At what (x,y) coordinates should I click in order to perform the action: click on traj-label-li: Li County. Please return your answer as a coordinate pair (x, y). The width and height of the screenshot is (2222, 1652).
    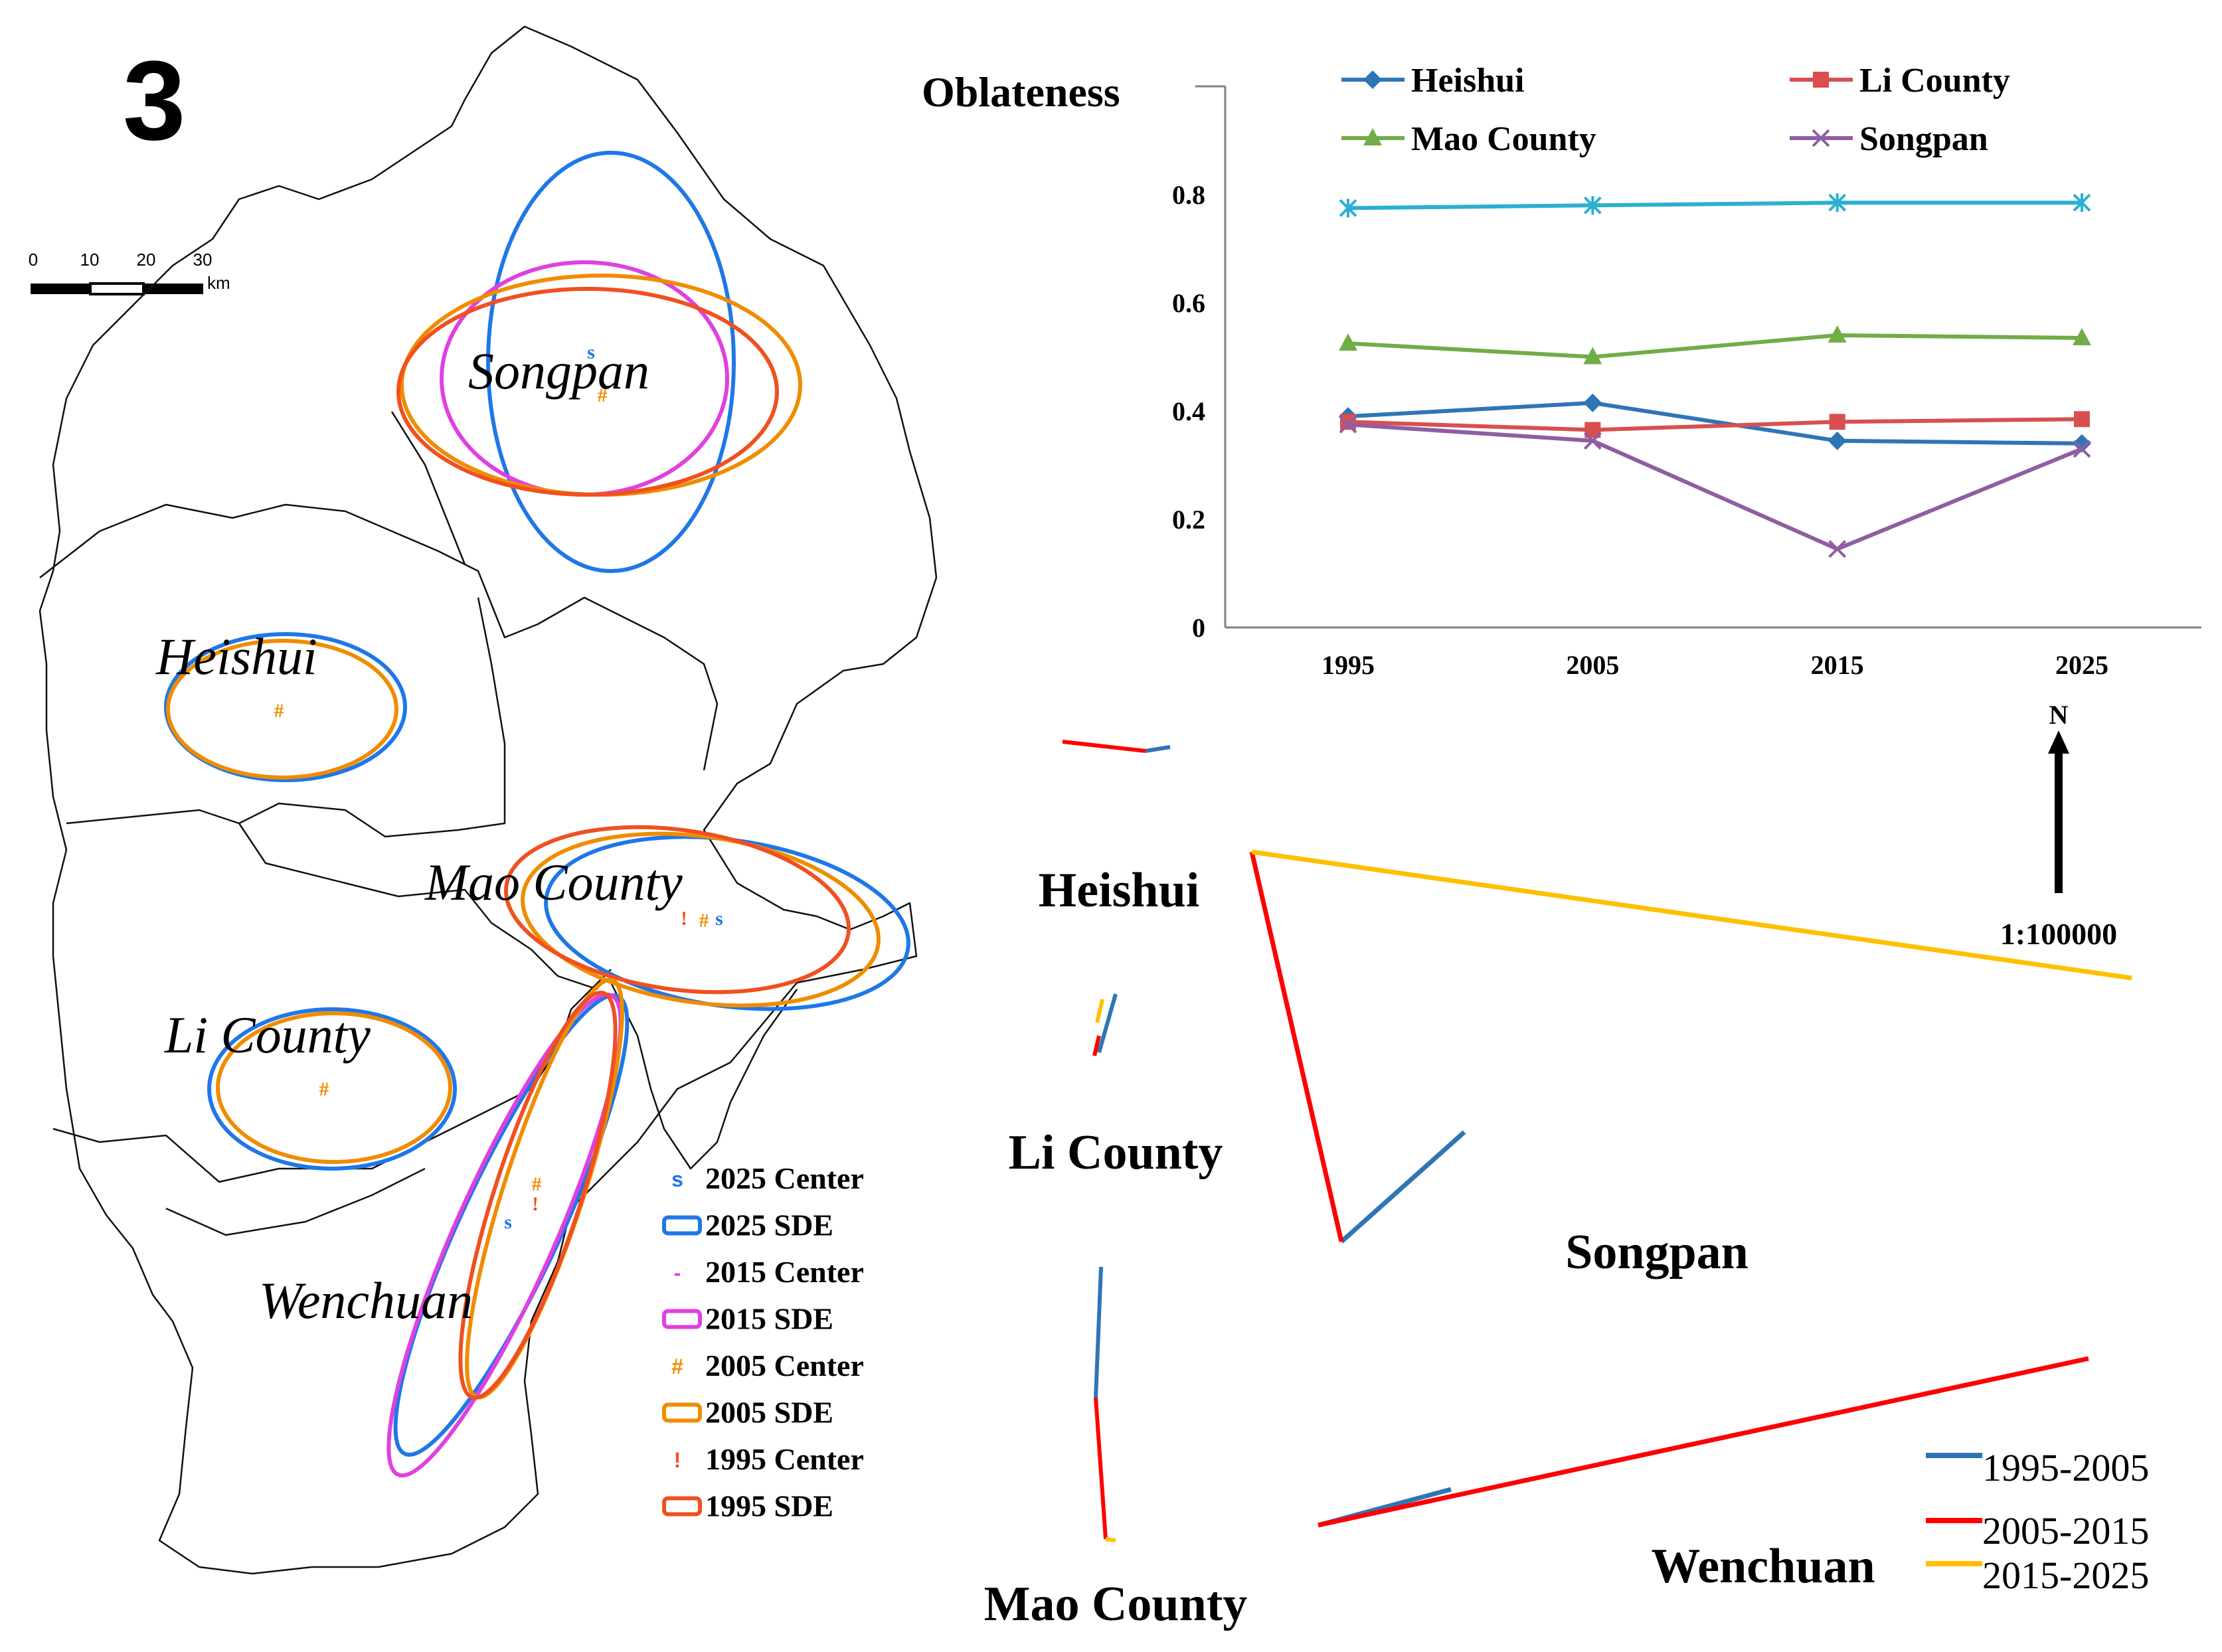
    Looking at the image, I should click on (1116, 1152).